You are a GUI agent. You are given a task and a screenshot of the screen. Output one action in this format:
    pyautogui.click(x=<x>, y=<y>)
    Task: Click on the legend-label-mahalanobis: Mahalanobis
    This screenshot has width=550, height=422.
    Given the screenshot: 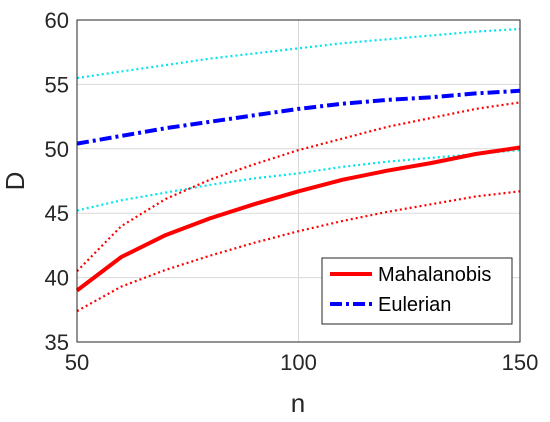 What is the action you would take?
    pyautogui.click(x=434, y=275)
    